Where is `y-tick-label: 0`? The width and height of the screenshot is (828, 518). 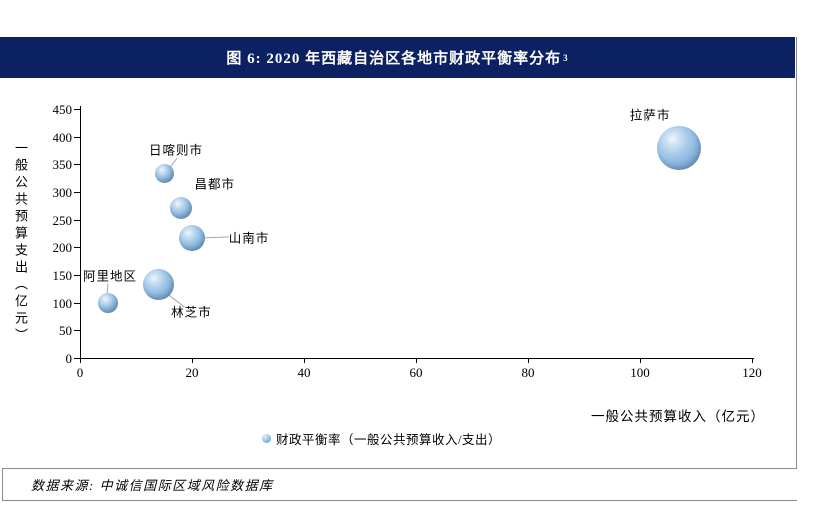
y-tick-label: 0 is located at coordinates (69, 358).